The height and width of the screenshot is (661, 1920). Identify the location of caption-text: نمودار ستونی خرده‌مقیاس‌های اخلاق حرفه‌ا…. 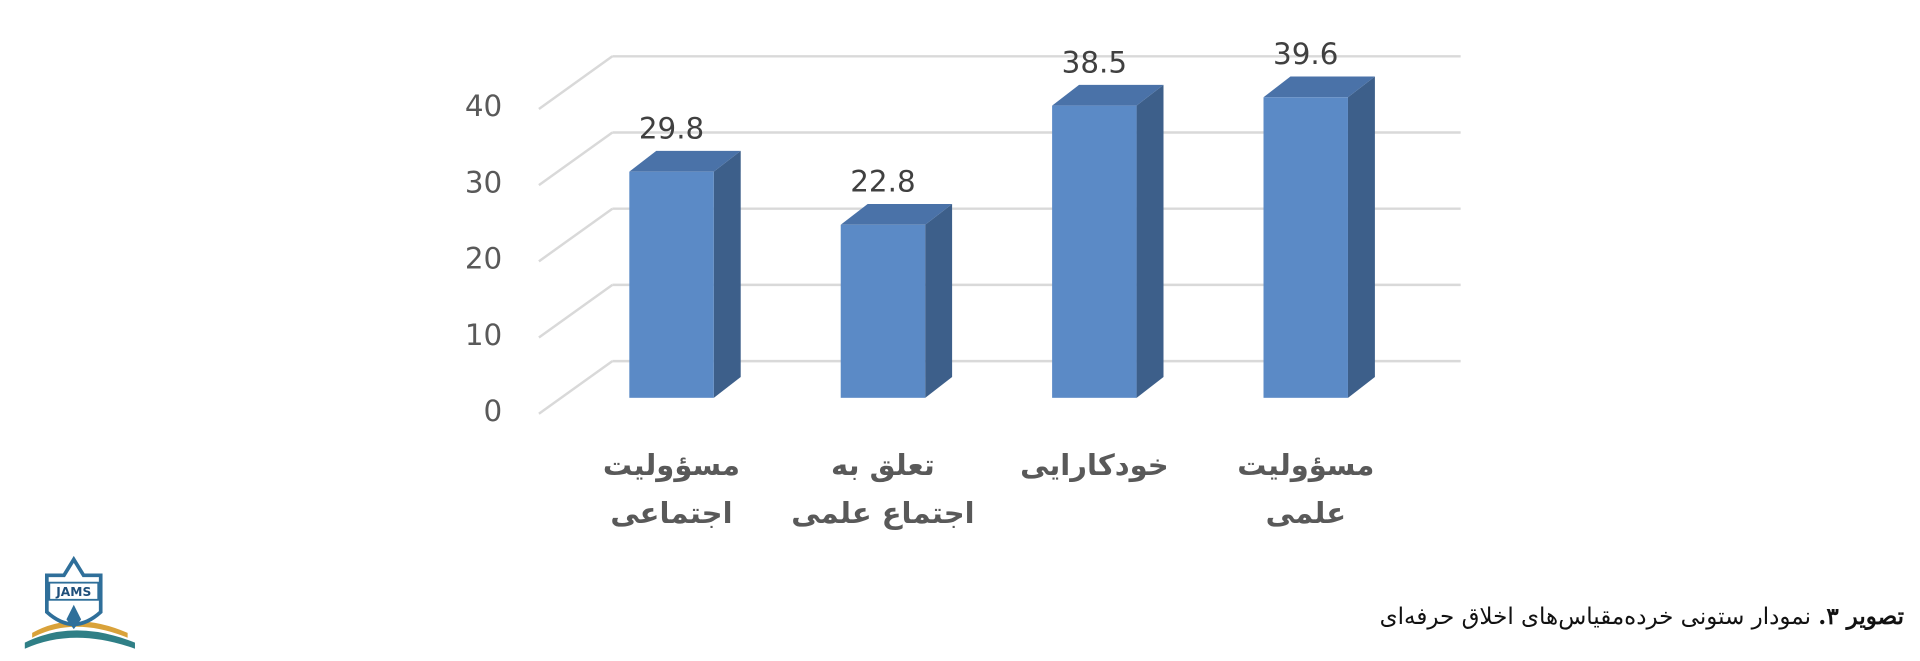
(1595, 617).